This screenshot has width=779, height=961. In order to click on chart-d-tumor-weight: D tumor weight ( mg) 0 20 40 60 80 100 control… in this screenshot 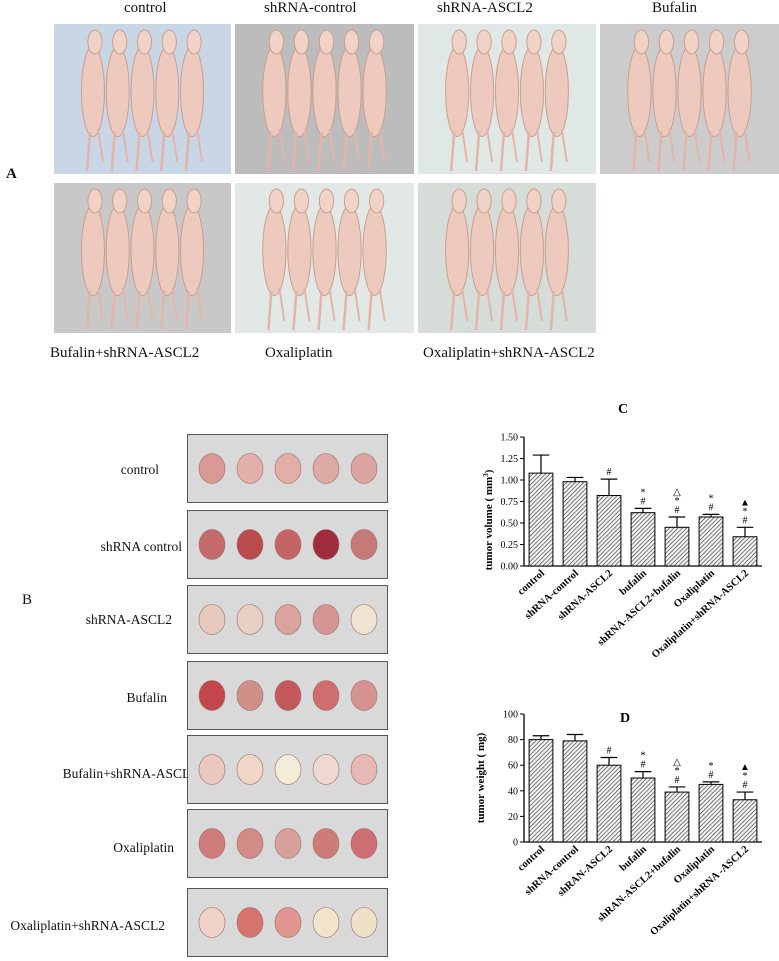, I will do `click(618, 824)`.